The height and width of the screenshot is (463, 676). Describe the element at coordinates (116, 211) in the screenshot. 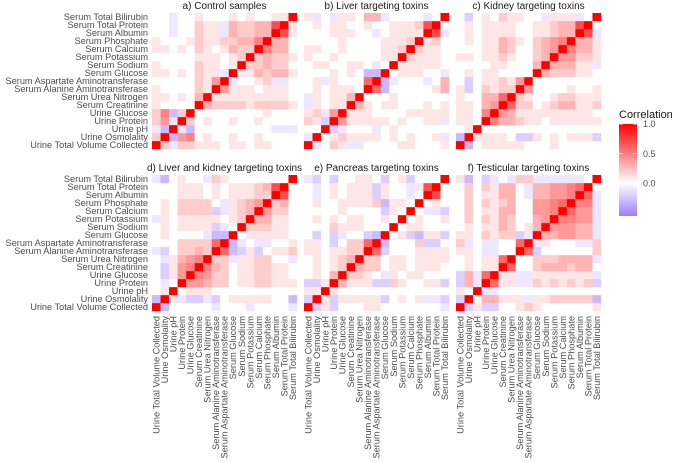

I see `y-tick-label: Serum Calcium` at that location.